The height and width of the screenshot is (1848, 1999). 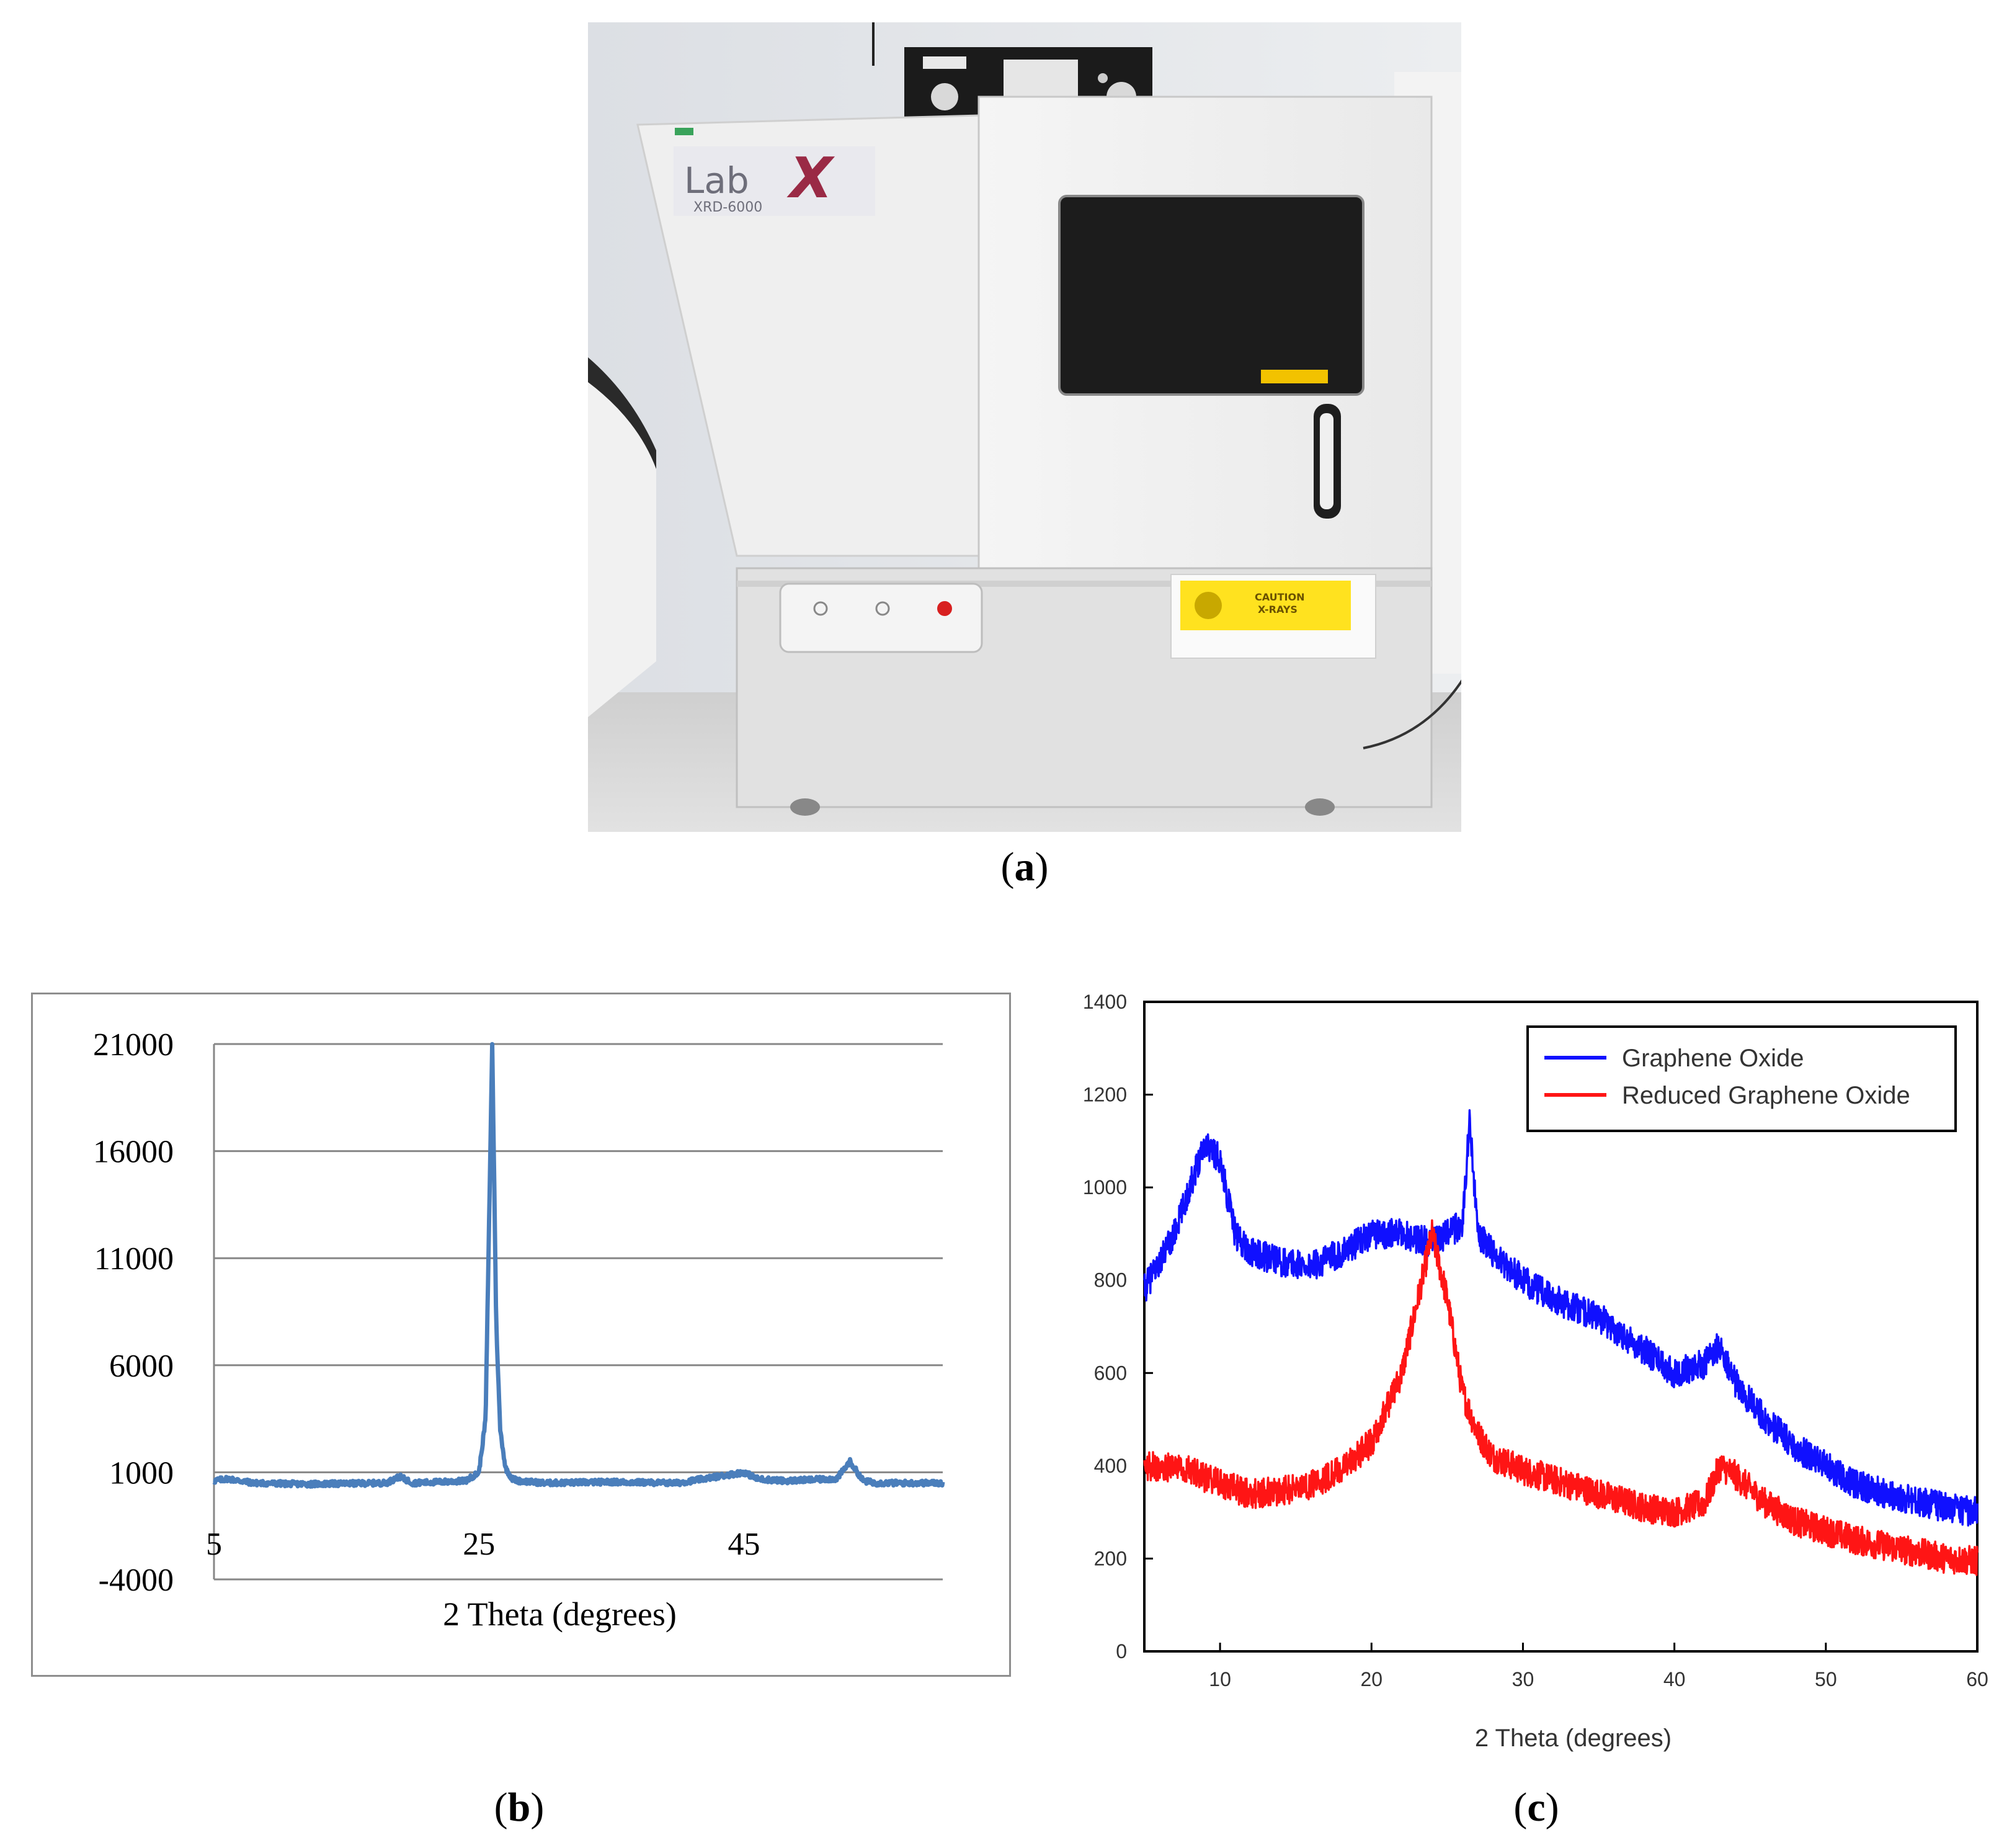 I want to click on power-button, so click(x=821, y=608).